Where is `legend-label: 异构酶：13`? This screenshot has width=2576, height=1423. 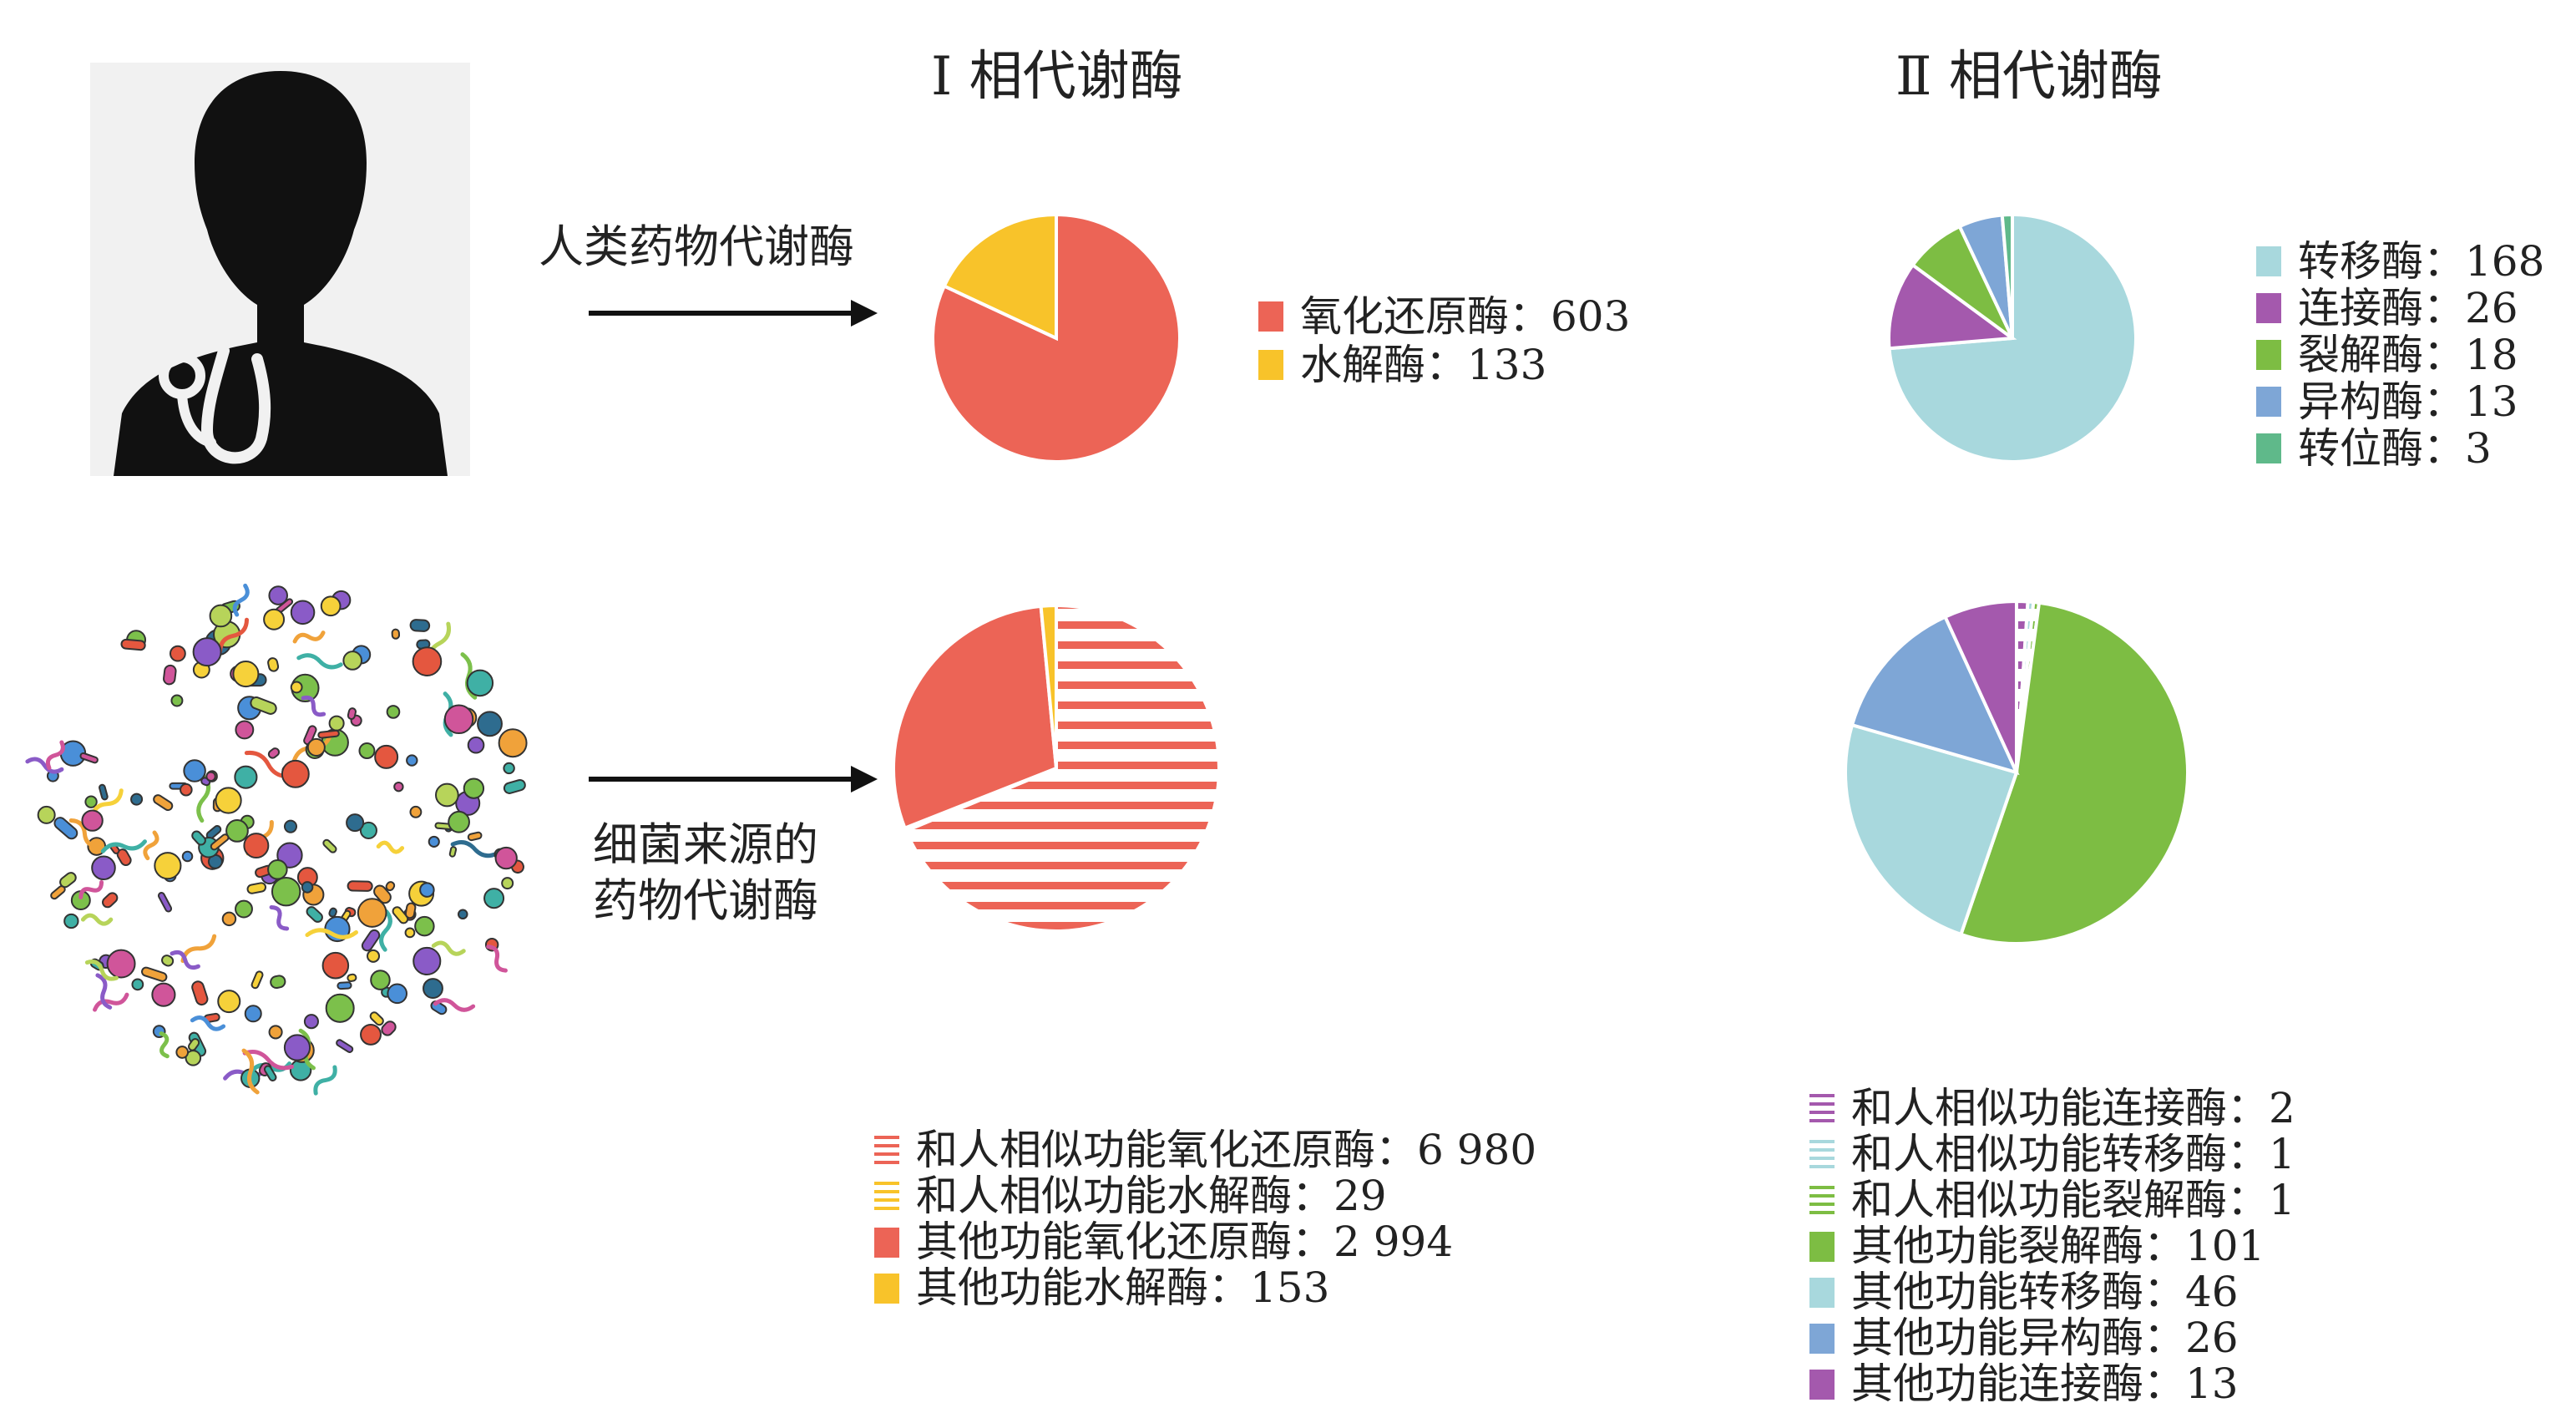 legend-label: 异构酶：13 is located at coordinates (2408, 401).